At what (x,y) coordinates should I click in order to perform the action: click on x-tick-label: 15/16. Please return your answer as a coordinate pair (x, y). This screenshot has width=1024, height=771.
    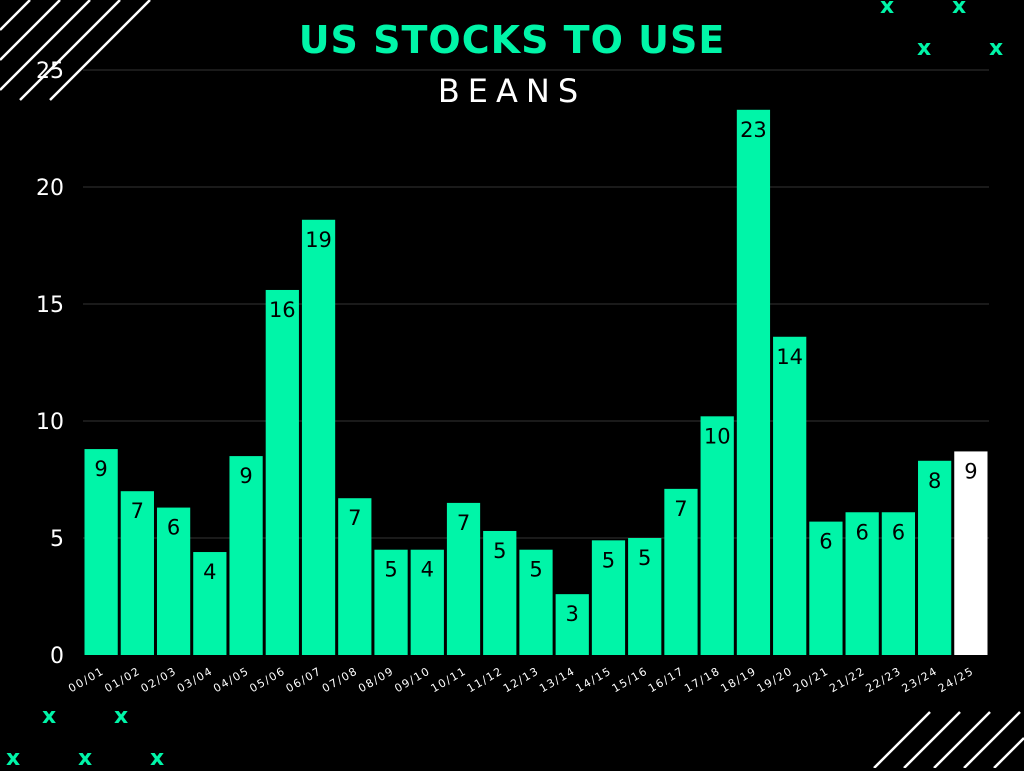
    Looking at the image, I should click on (630, 679).